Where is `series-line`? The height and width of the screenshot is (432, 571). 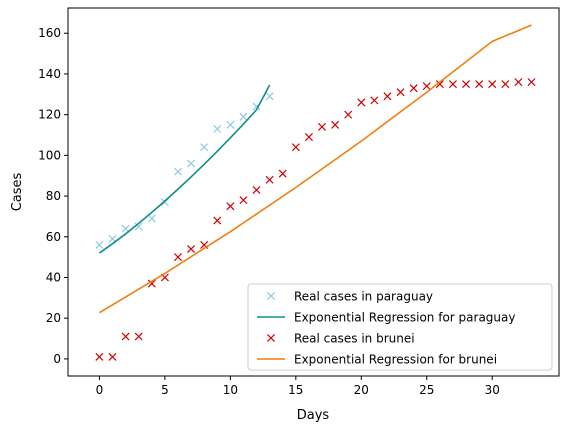 series-line is located at coordinates (184, 169).